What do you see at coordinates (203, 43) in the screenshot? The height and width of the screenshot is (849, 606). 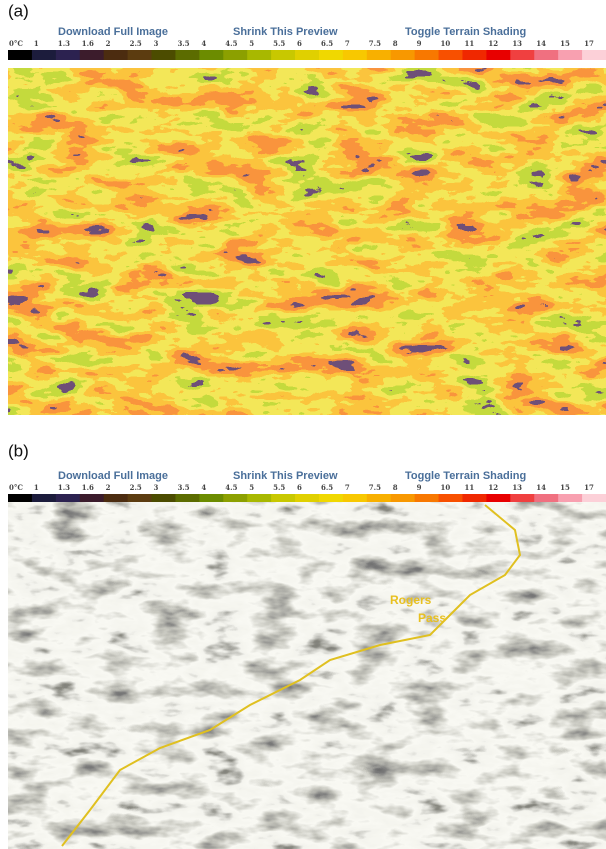 I see `legend-label: 4` at bounding box center [203, 43].